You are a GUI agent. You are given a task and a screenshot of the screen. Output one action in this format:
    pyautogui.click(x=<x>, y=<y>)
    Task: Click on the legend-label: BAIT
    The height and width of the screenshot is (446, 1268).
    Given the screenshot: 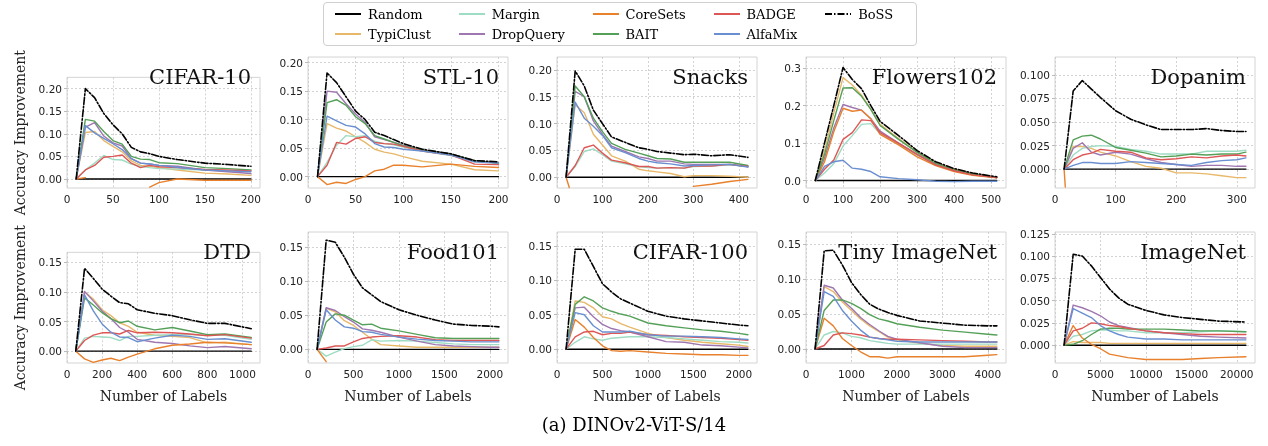 What is the action you would take?
    pyautogui.click(x=642, y=34)
    